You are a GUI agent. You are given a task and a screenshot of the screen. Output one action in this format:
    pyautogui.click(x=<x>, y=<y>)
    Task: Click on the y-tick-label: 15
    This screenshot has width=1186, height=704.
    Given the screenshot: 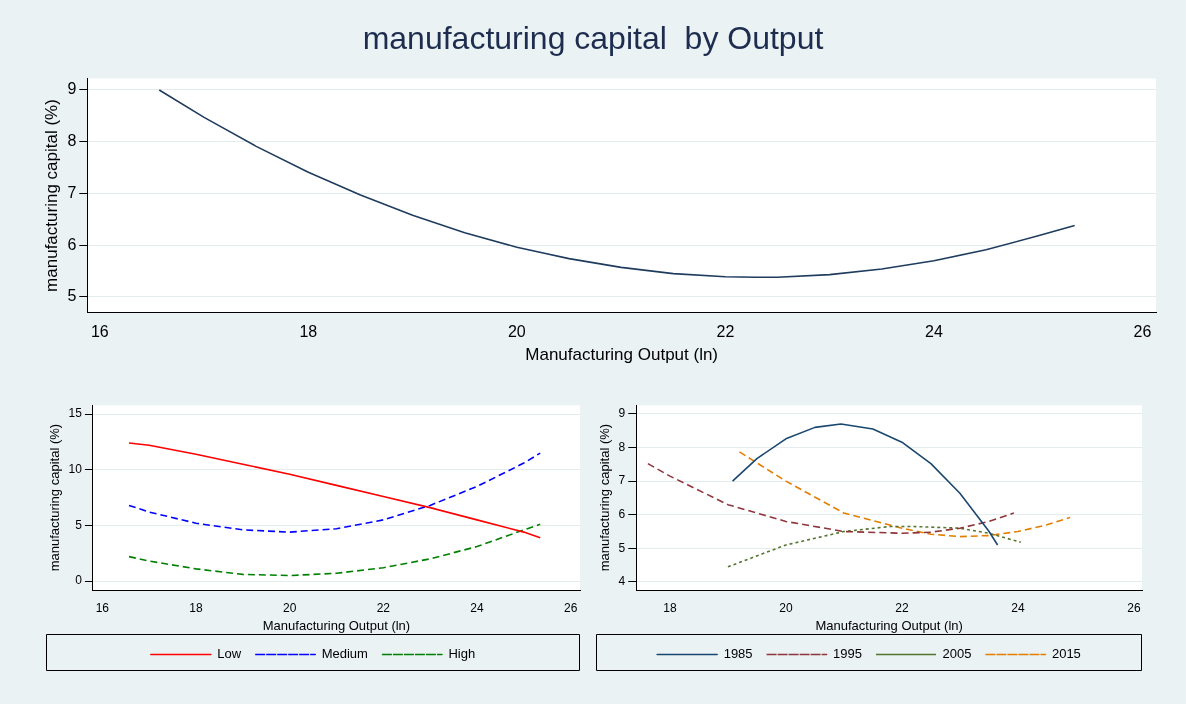 What is the action you would take?
    pyautogui.click(x=75, y=413)
    